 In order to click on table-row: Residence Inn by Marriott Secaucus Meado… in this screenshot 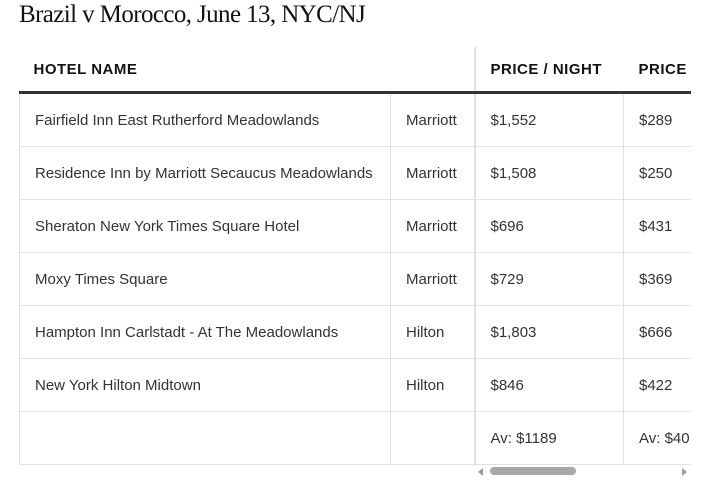, I will do `click(355, 173)`.